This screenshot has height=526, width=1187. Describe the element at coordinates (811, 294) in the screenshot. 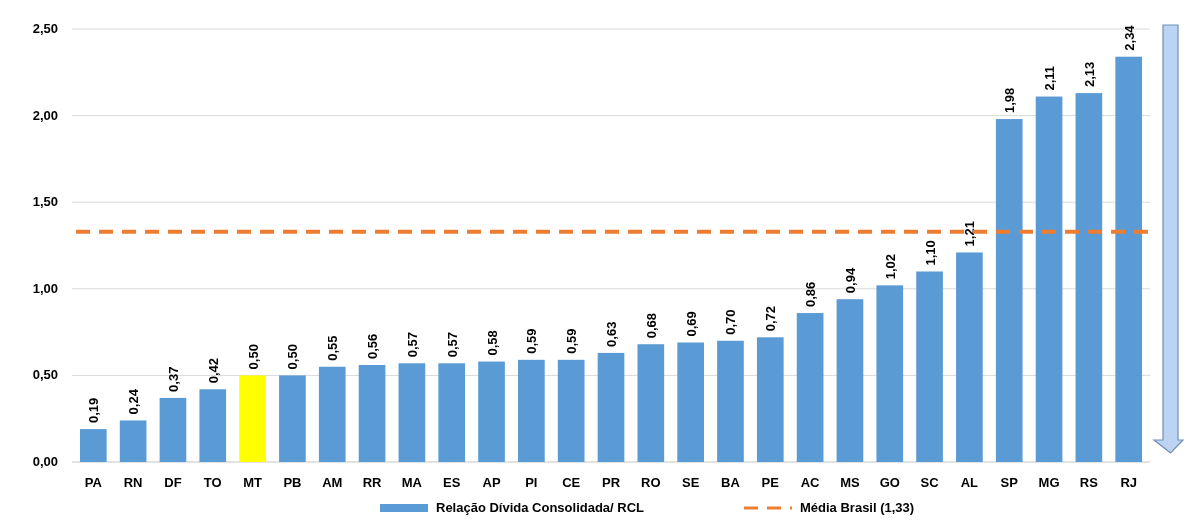

I see `data-label: 0,86` at that location.